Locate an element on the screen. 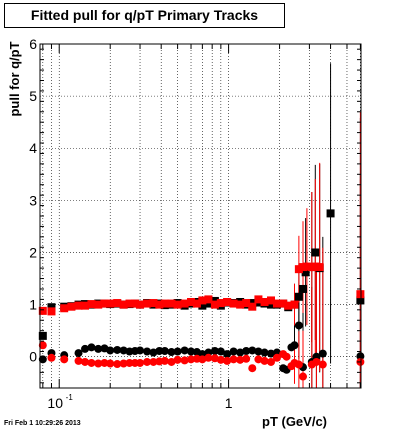  x-tick-label-exponent: -1 is located at coordinates (70, 397).